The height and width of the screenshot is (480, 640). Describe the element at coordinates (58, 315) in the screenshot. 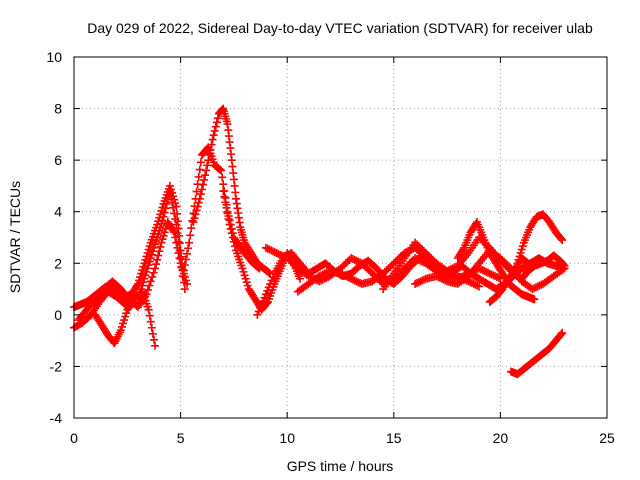

I see `y-tick-label: 0` at that location.